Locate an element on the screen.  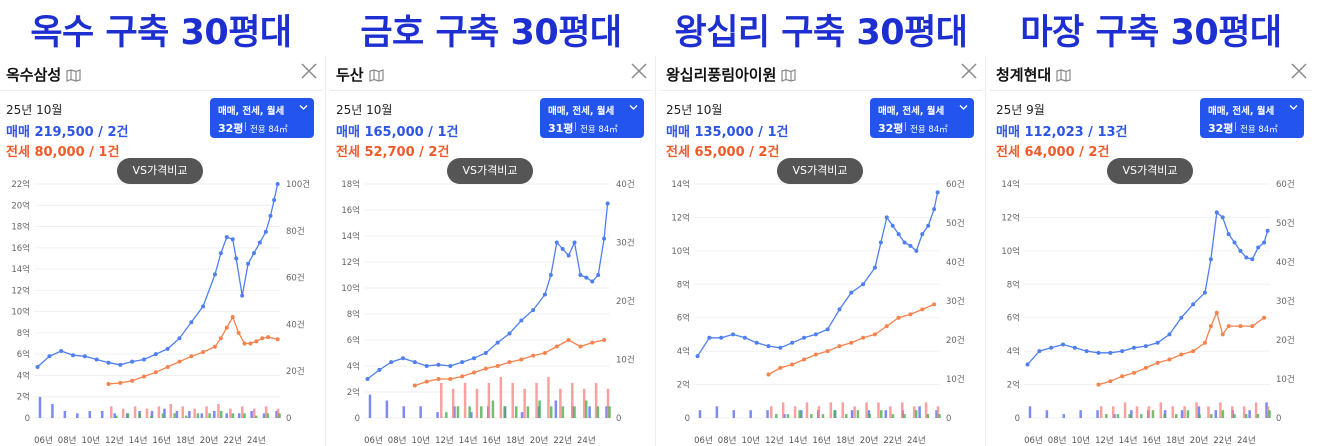
complex-name-wrap: 왕십리풍림아이원 is located at coordinates (731, 74).